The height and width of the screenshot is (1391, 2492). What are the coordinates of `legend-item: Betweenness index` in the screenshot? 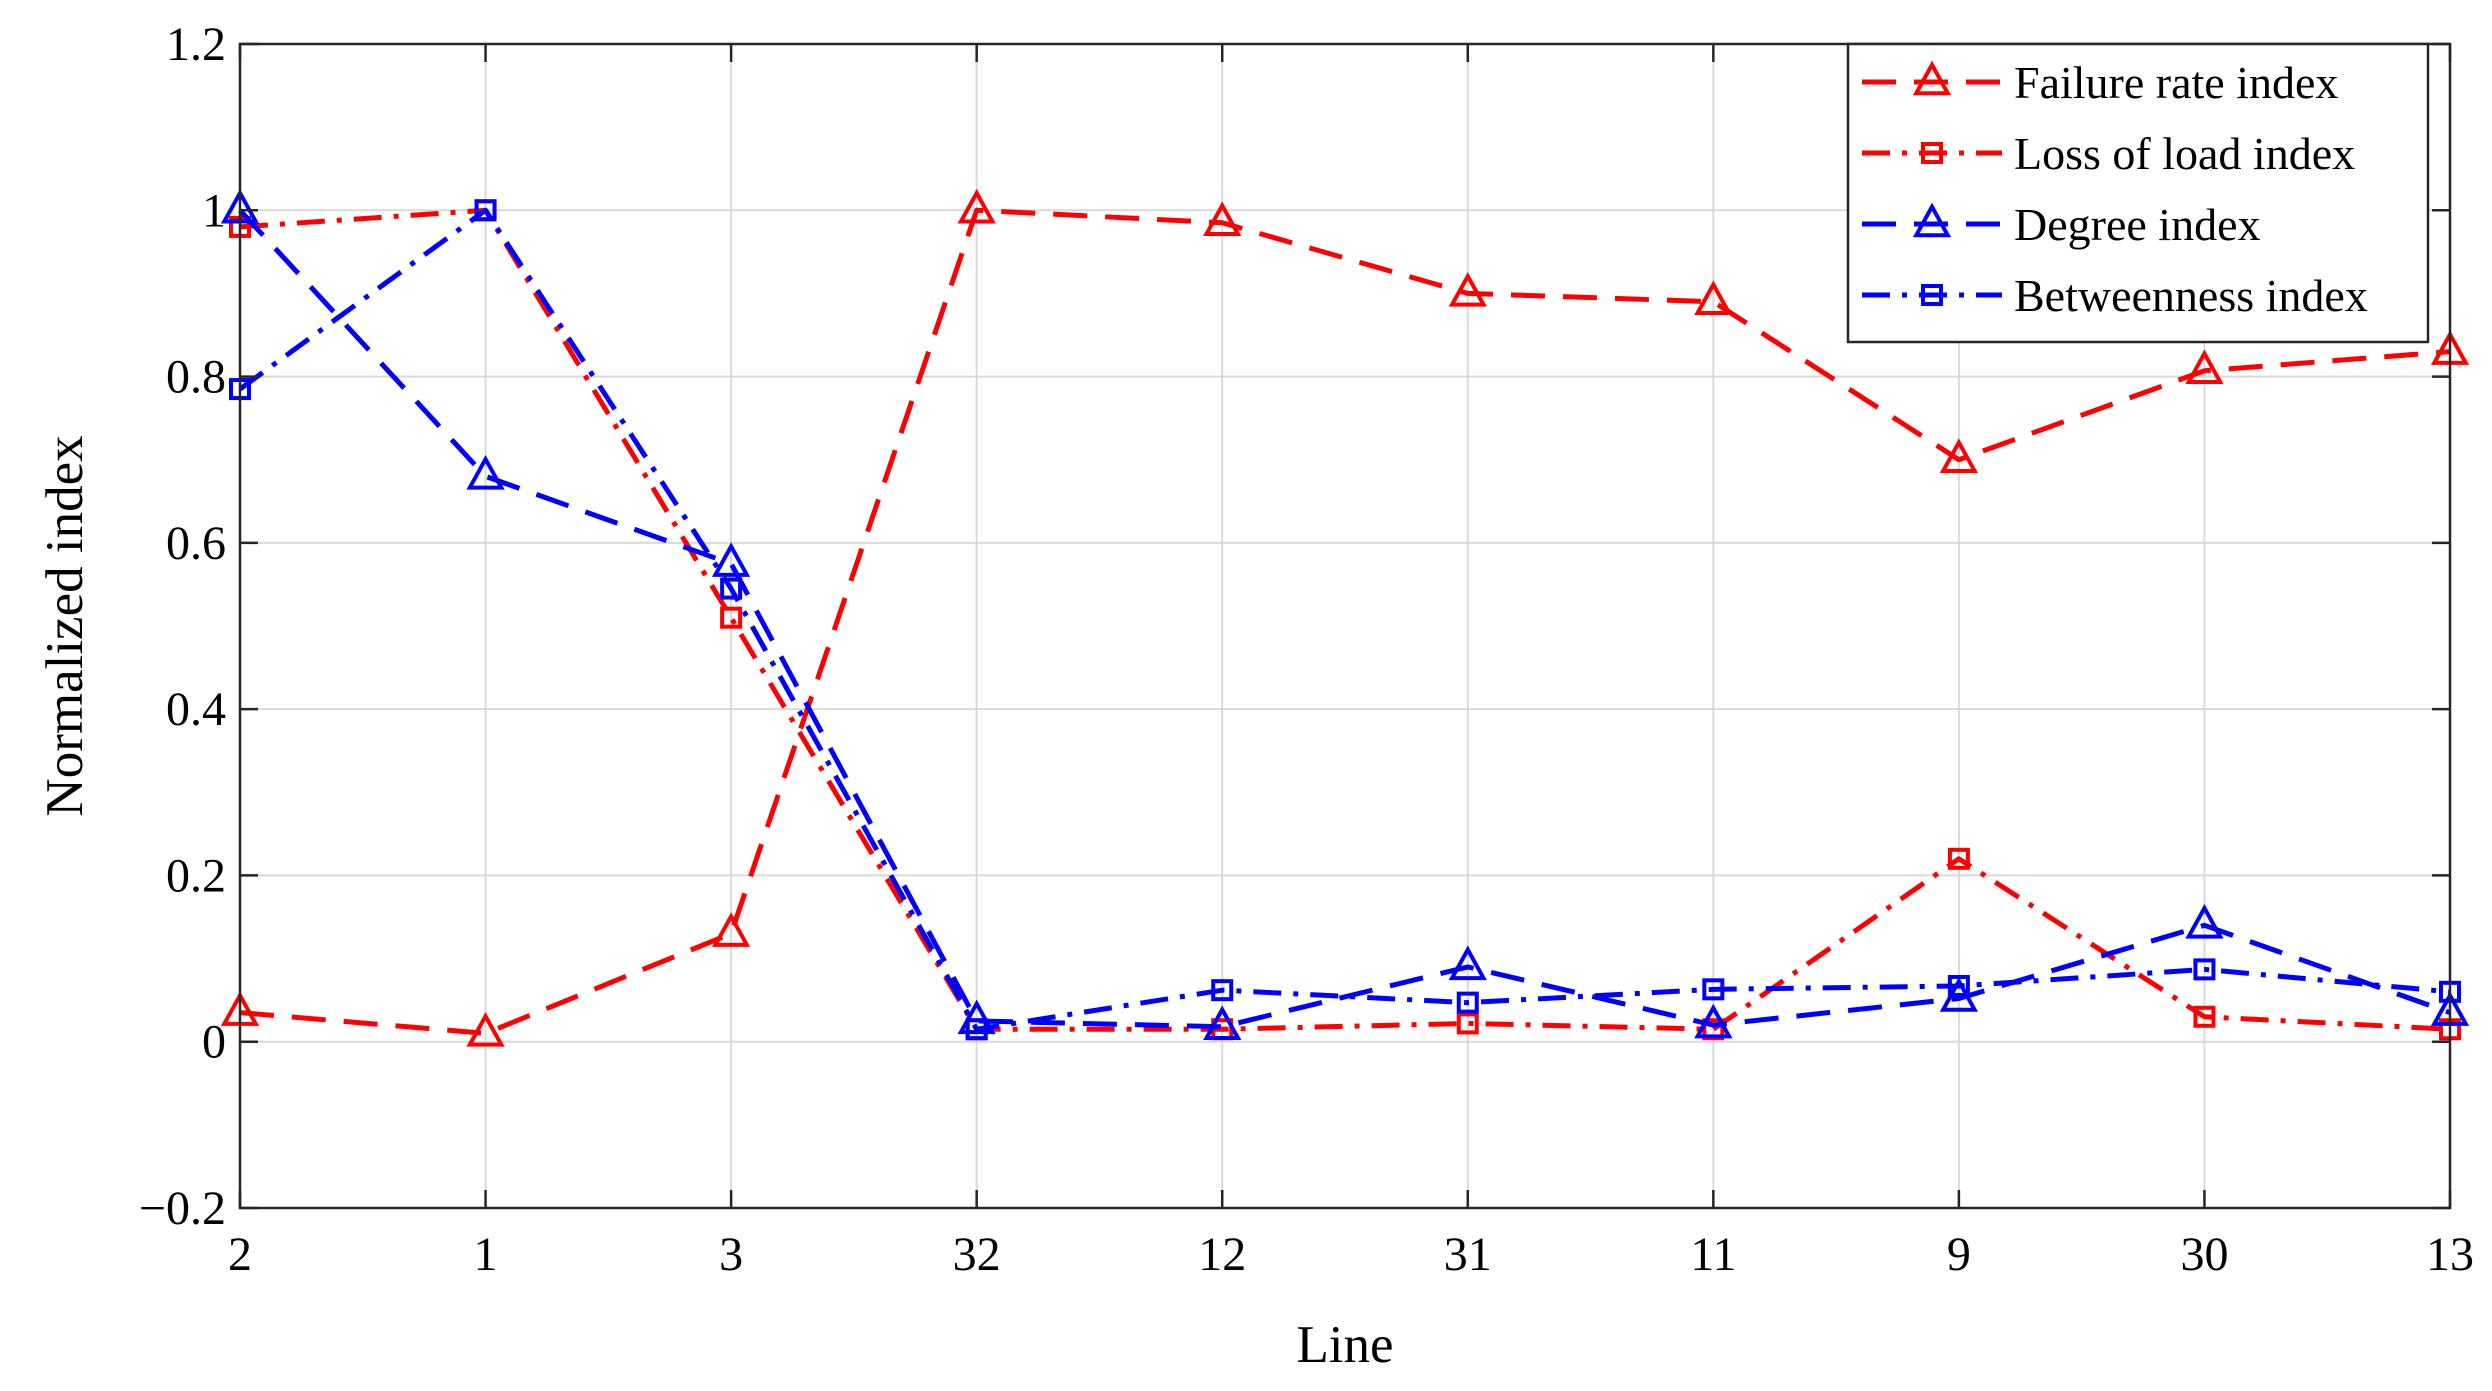 It's located at (2115, 295).